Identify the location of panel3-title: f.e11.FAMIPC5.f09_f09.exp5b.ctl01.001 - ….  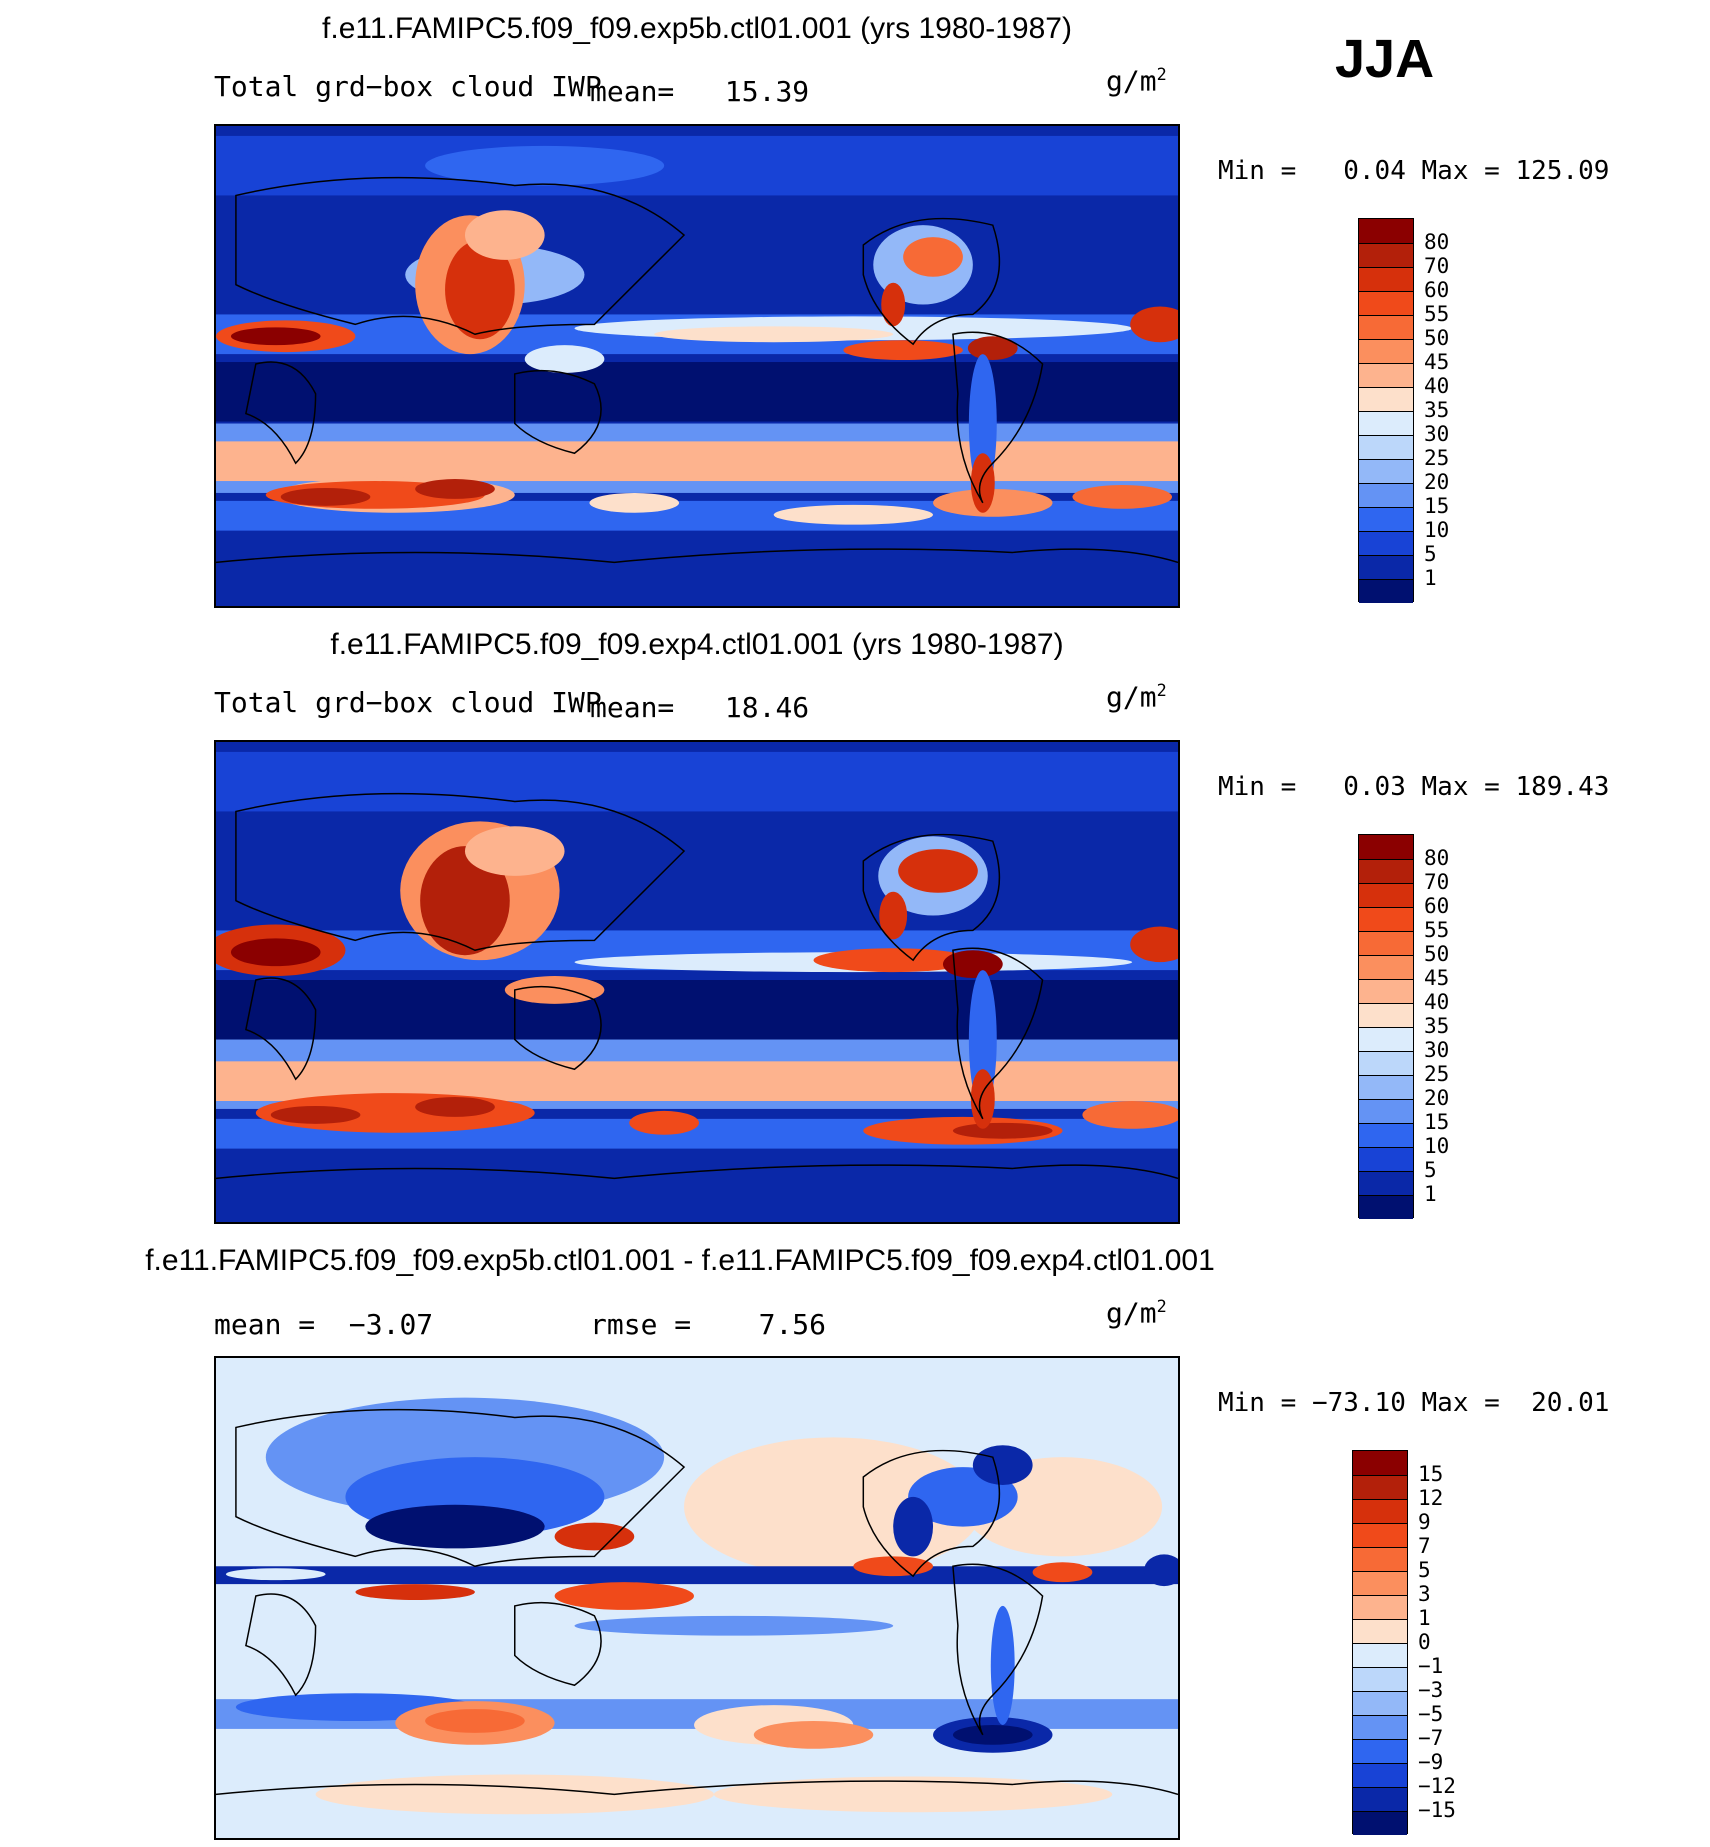
(680, 1260).